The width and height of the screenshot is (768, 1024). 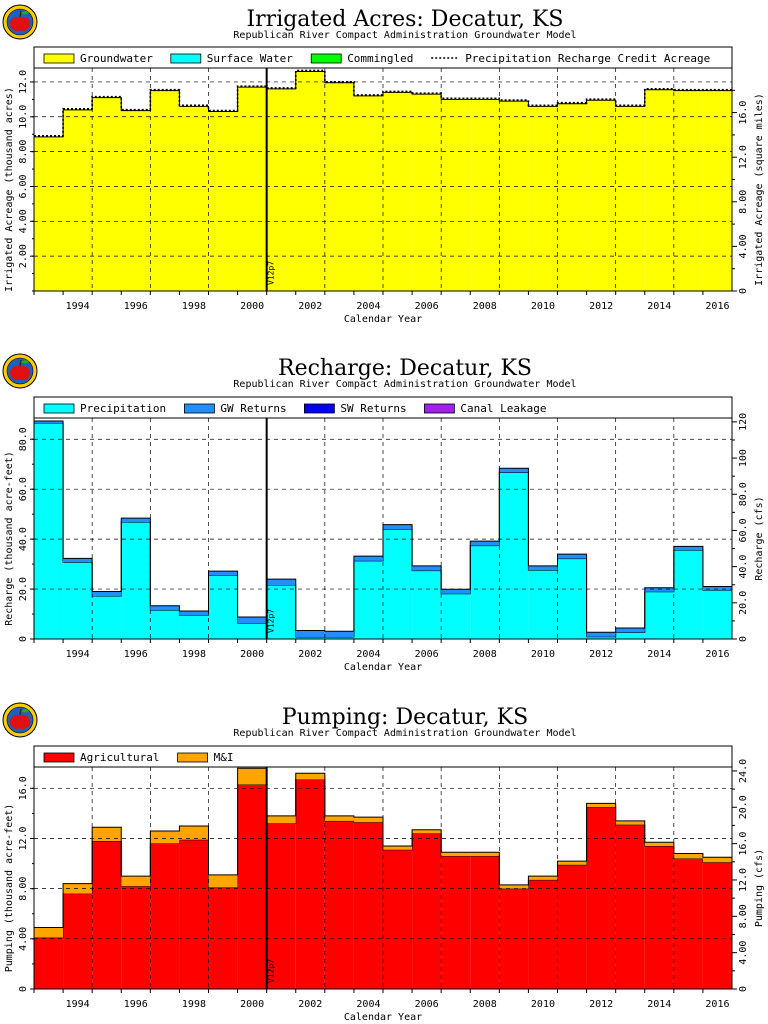 I want to click on legend-label: Precipitation, so click(x=123, y=408).